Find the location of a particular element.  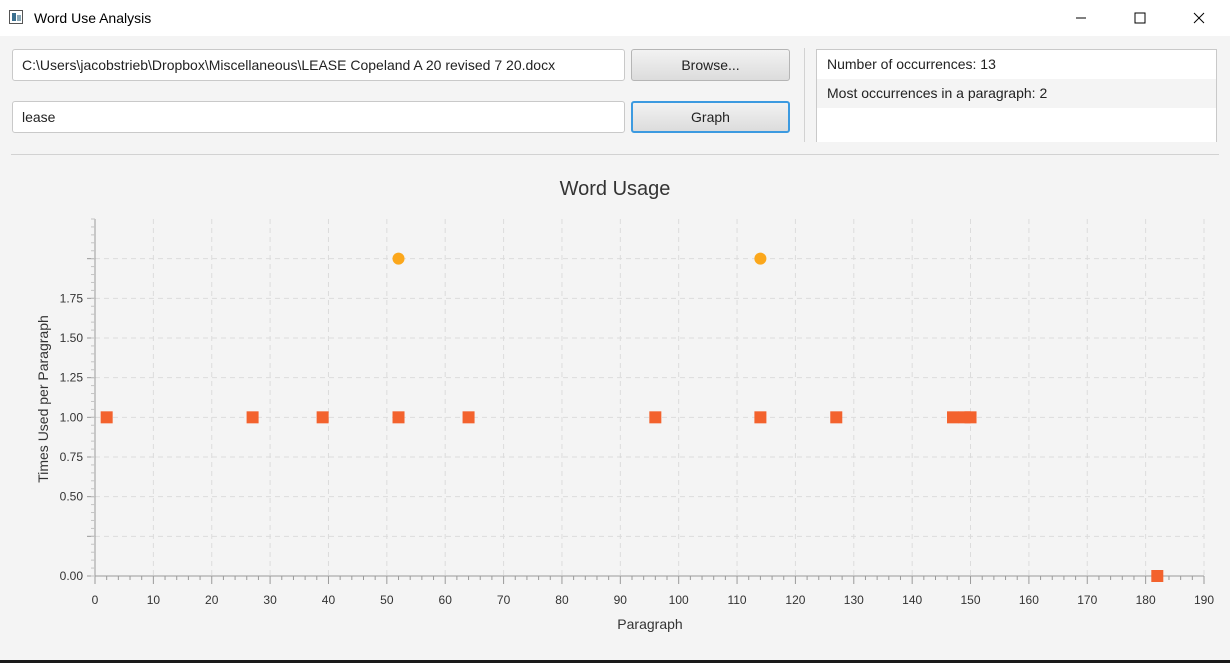

title-bar: Word Use Analysis is located at coordinates (615, 18).